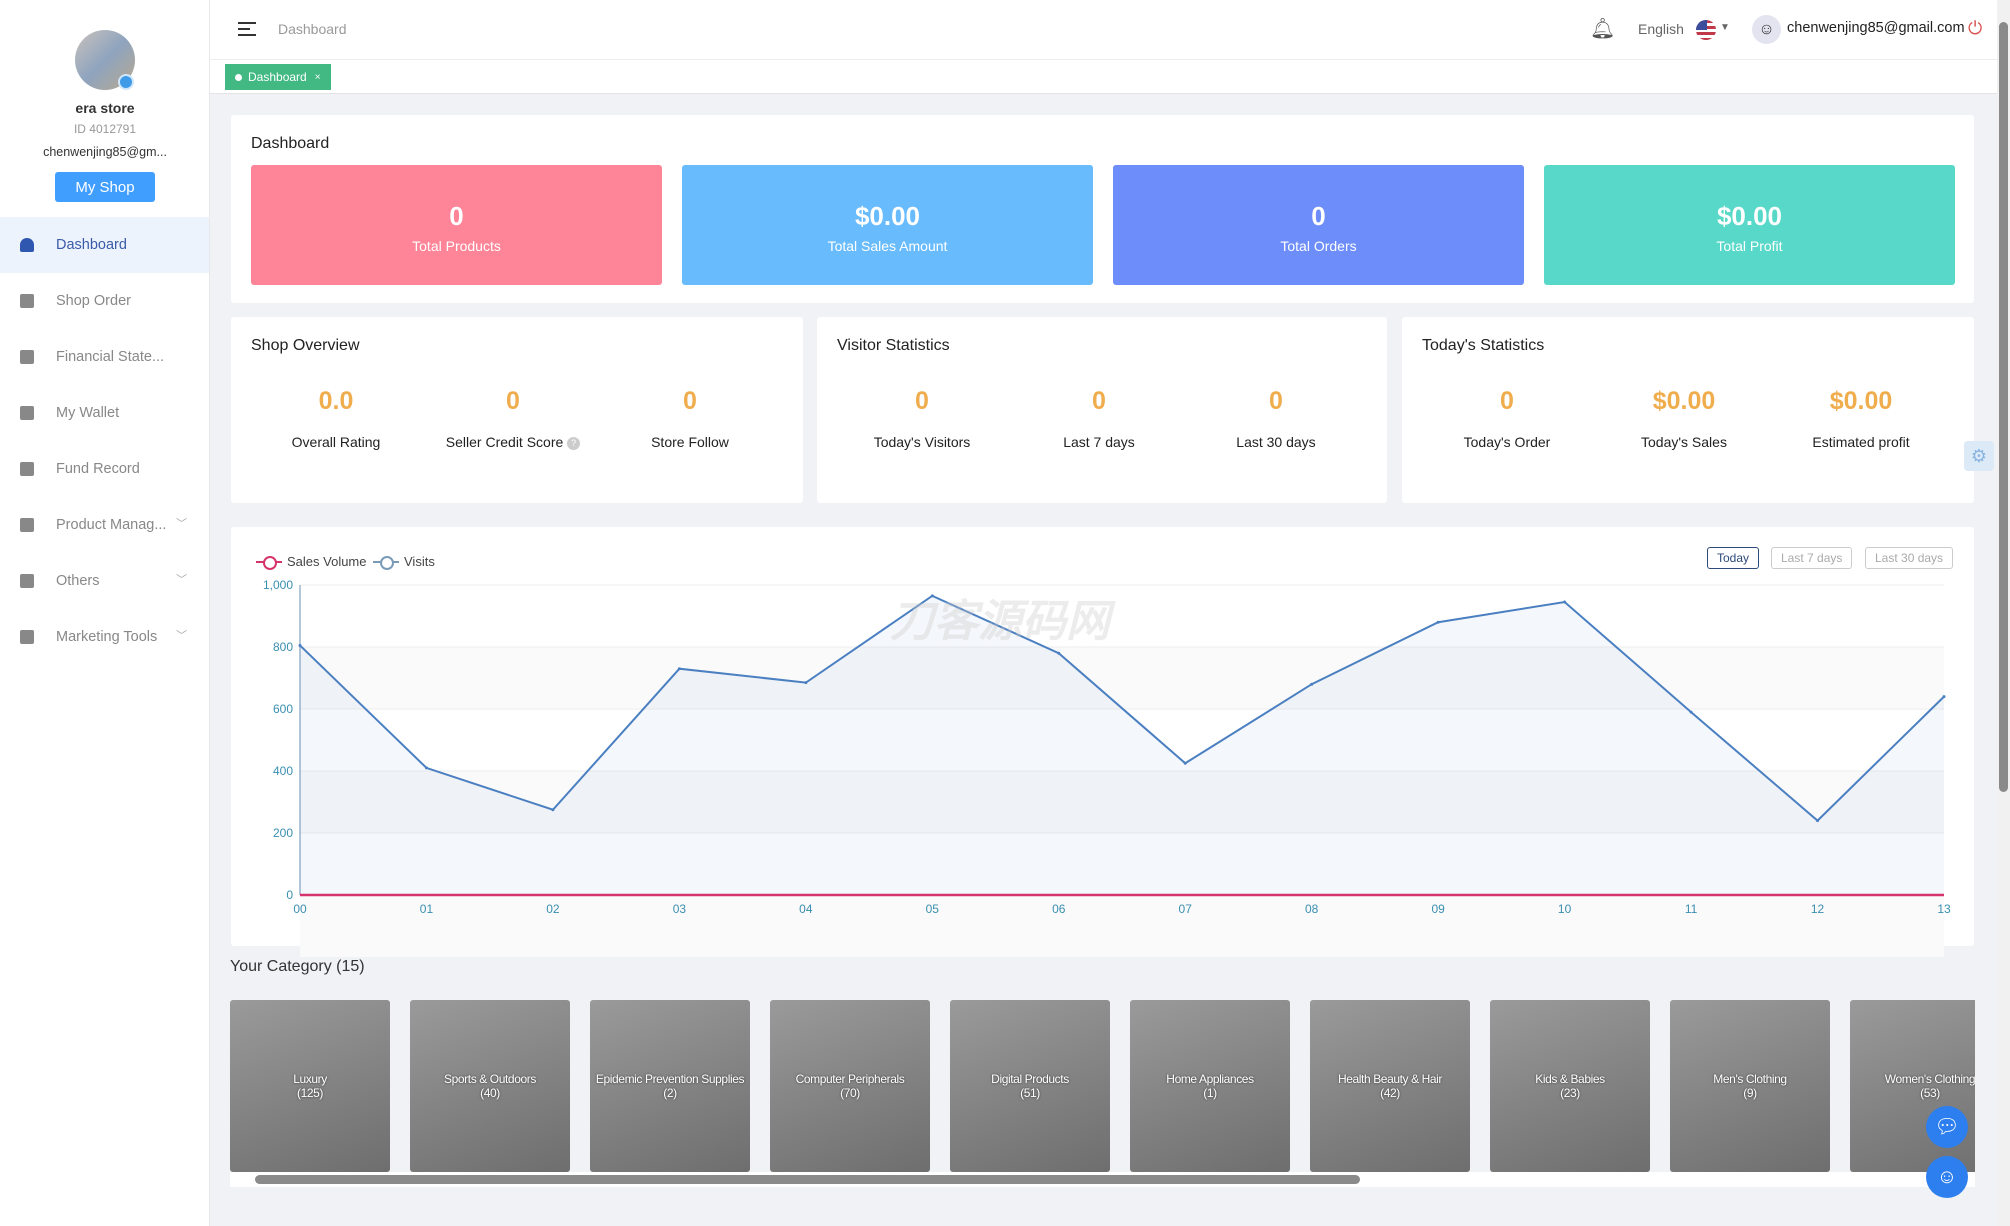 Image resolution: width=2010 pixels, height=1226 pixels. I want to click on chart-icon, so click(27, 357).